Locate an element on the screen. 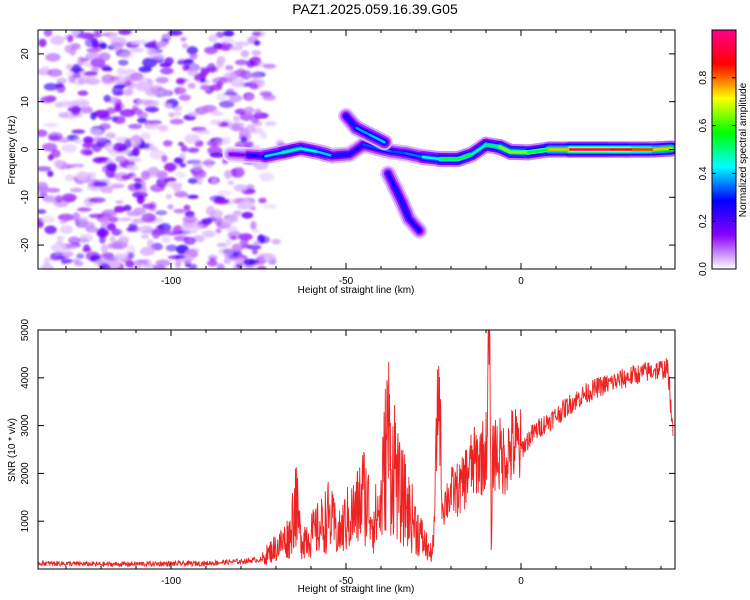 Image resolution: width=750 pixels, height=600 pixels. snr-x-tick-label: 0 is located at coordinates (521, 581).